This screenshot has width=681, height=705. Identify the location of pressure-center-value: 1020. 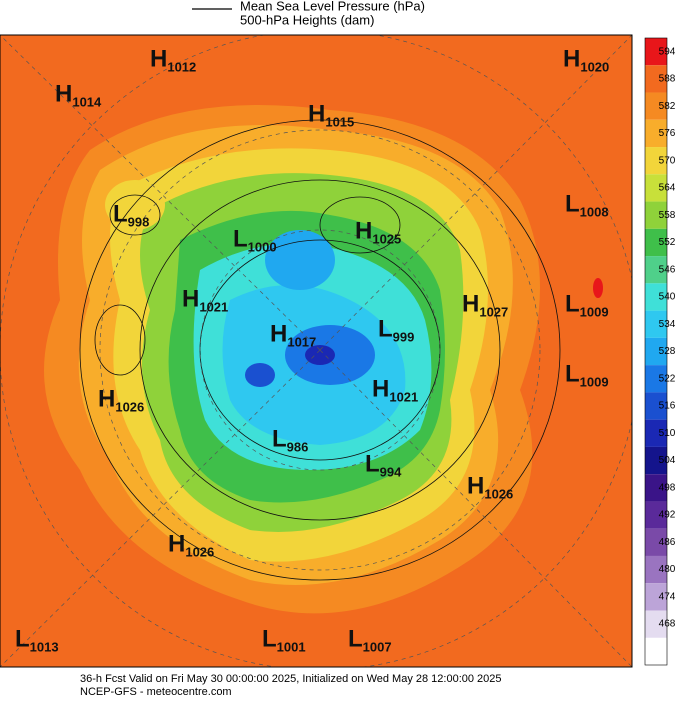
(594, 66).